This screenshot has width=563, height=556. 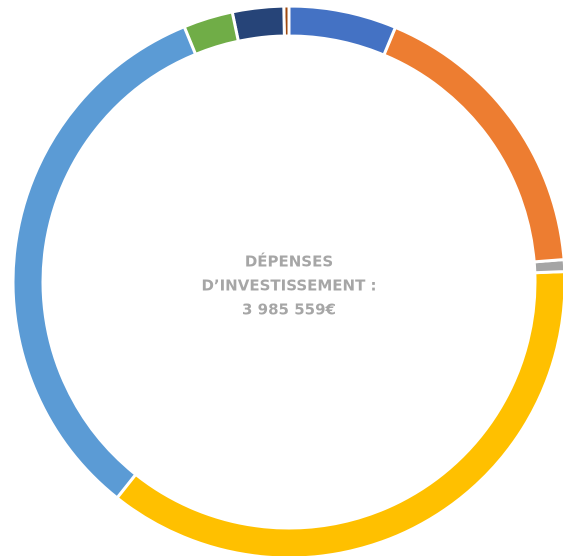 I want to click on center-text: DÉPENSES, so click(x=289, y=261).